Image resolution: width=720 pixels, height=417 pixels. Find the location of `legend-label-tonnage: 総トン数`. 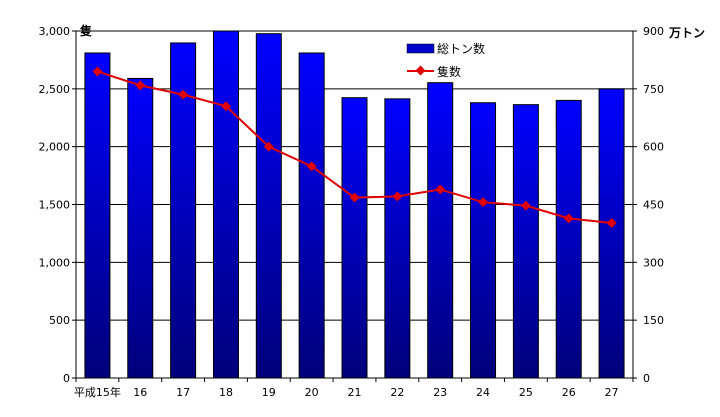

legend-label-tonnage: 総トン数 is located at coordinates (461, 48).